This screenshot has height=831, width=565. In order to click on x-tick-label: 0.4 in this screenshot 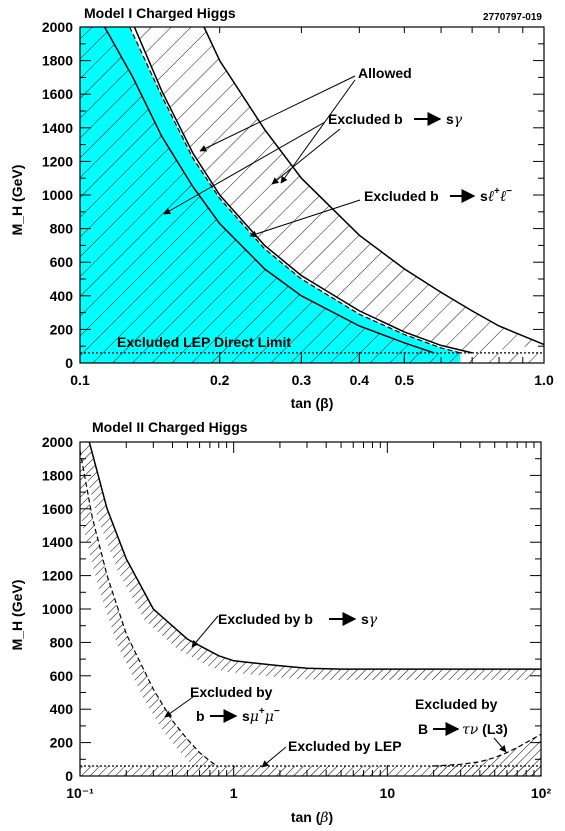, I will do `click(360, 380)`.